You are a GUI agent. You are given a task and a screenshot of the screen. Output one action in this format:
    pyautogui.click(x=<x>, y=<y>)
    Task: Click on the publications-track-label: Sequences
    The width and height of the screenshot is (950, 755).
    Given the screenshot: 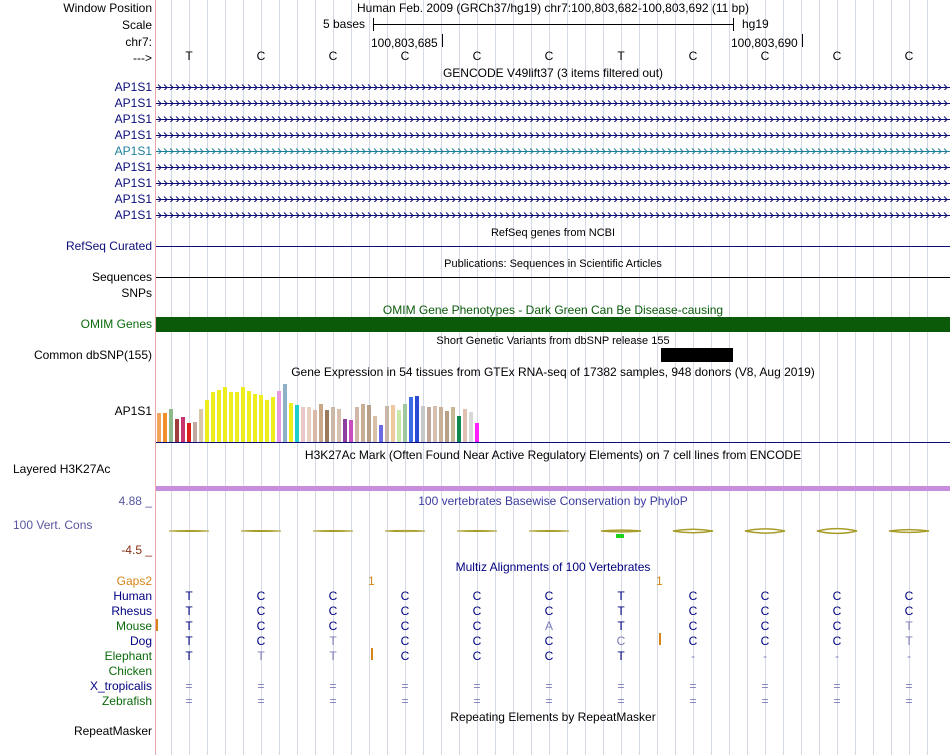 What is the action you would take?
    pyautogui.click(x=121, y=277)
    